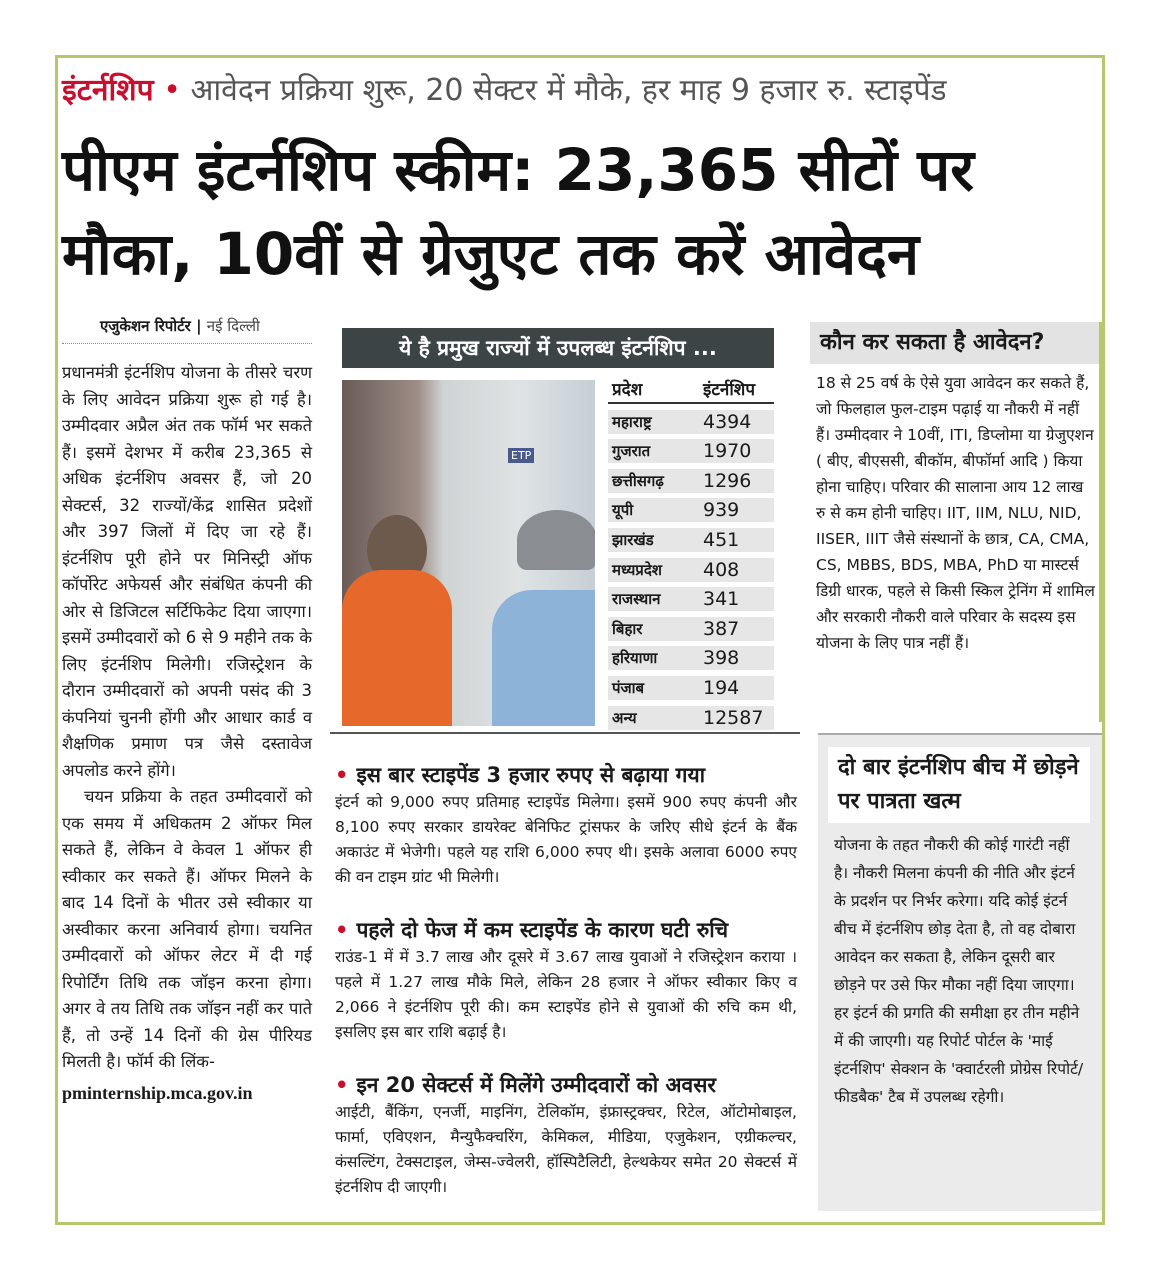  What do you see at coordinates (628, 687) in the screenshot?
I see `state-name: पंजाब` at bounding box center [628, 687].